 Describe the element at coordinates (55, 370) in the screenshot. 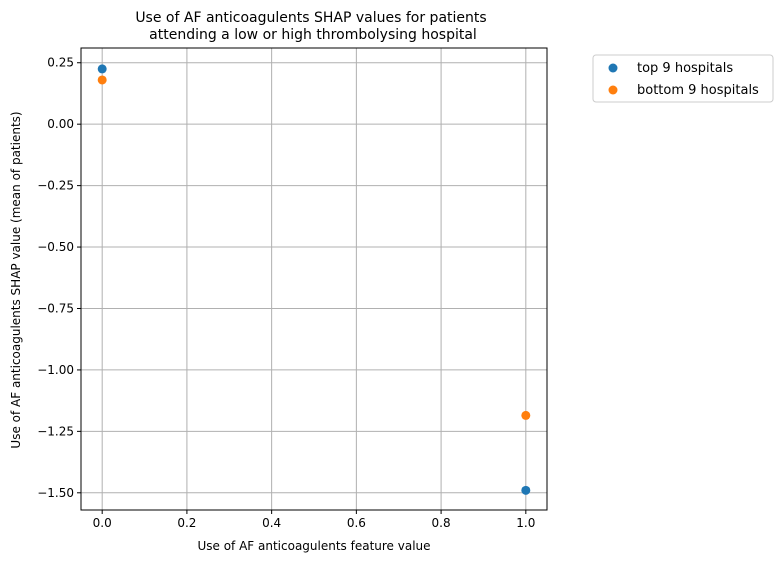

I see `y-tick-label: −1.00` at that location.